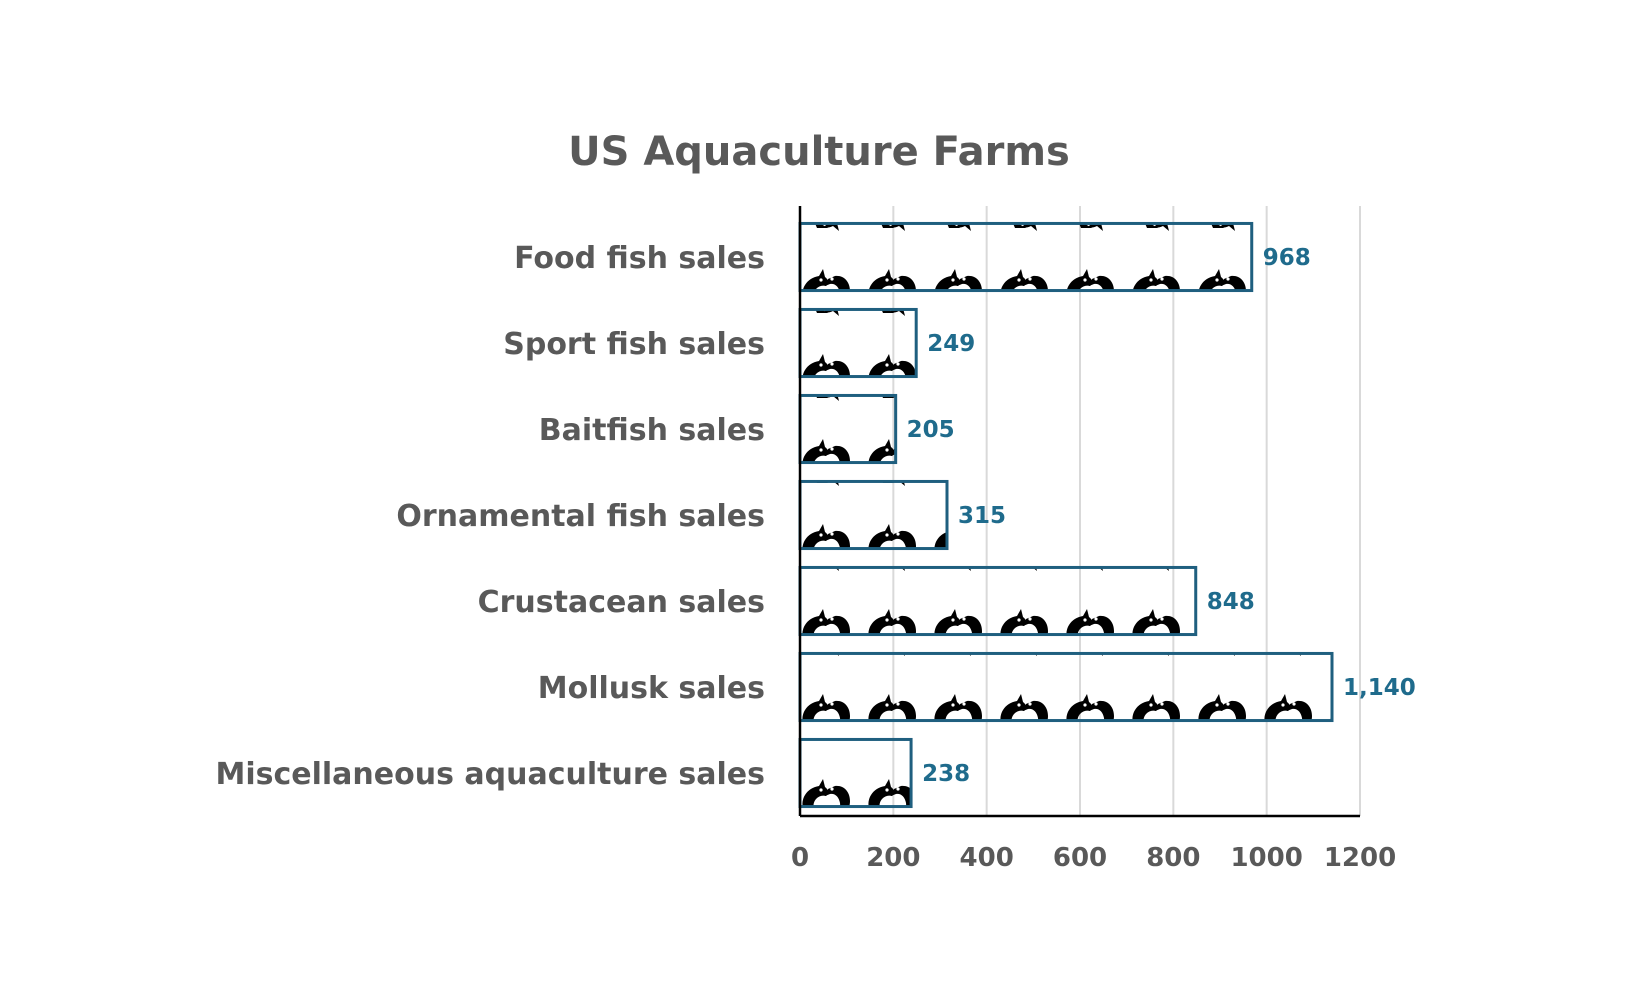  What do you see at coordinates (800, 858) in the screenshot?
I see `x-tick-label: 0` at bounding box center [800, 858].